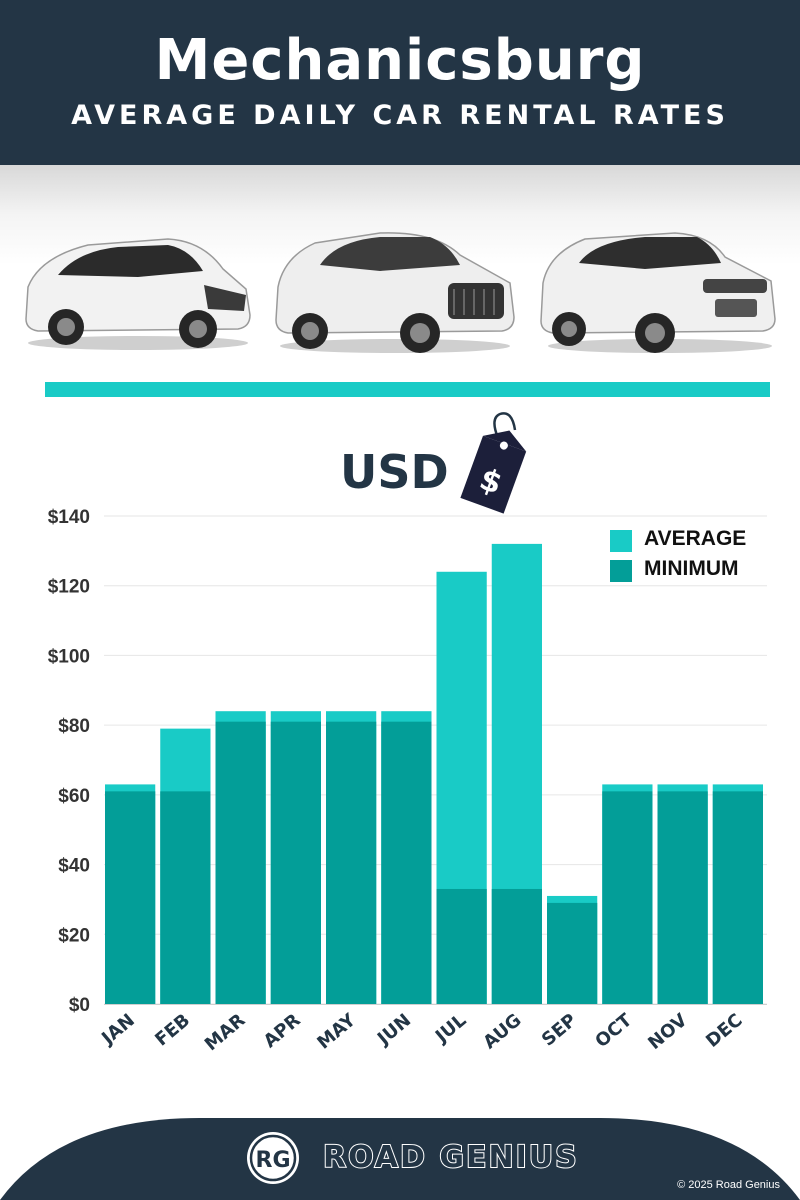  What do you see at coordinates (493, 463) in the screenshot?
I see `price-tag-icon: $` at bounding box center [493, 463].